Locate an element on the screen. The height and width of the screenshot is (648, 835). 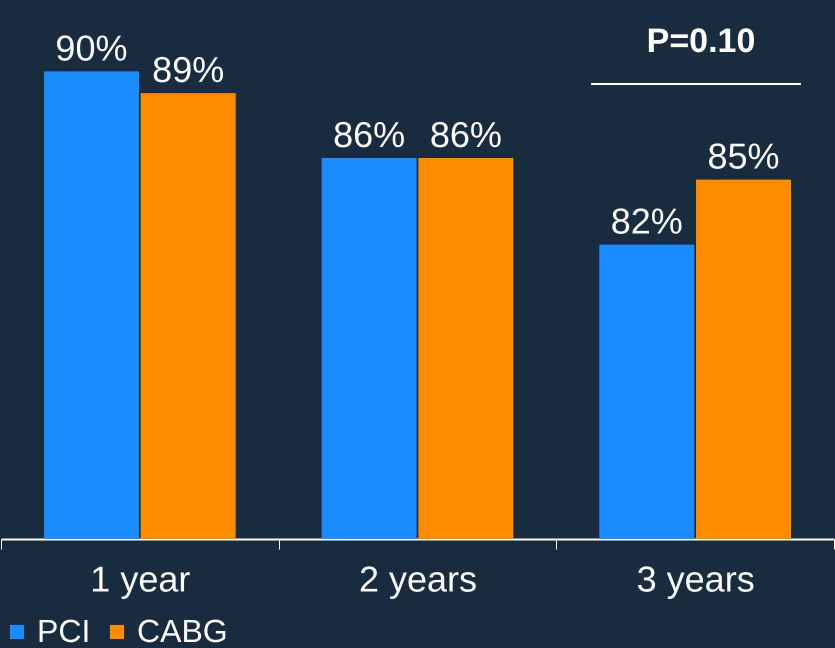
x-tick-label: 1 year is located at coordinates (140, 579).